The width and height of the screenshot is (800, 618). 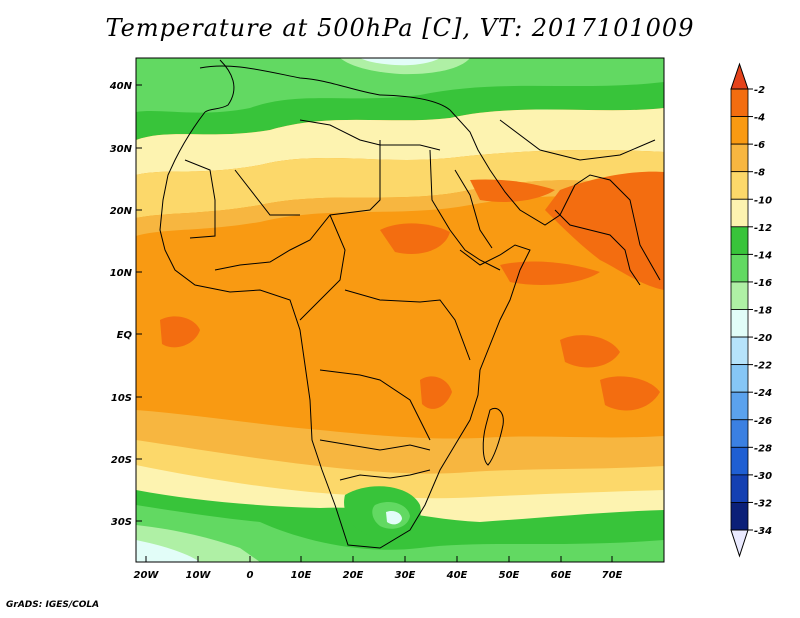 I want to click on colorbar-label: -6, so click(x=759, y=145).